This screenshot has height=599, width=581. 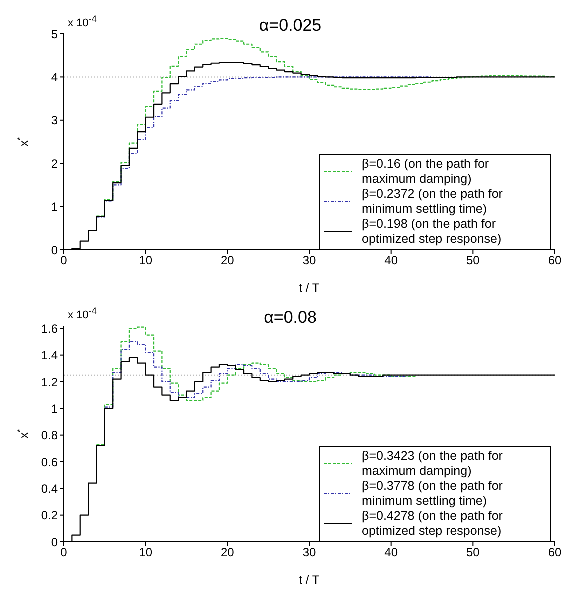 I want to click on y-tick-label: 4, so click(x=54, y=77).